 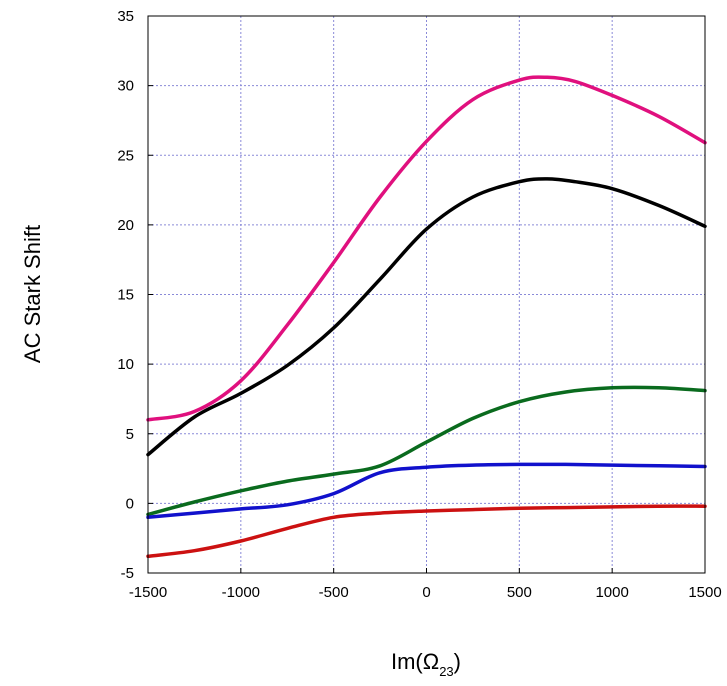 I want to click on y-tick-label: 5, so click(x=130, y=434).